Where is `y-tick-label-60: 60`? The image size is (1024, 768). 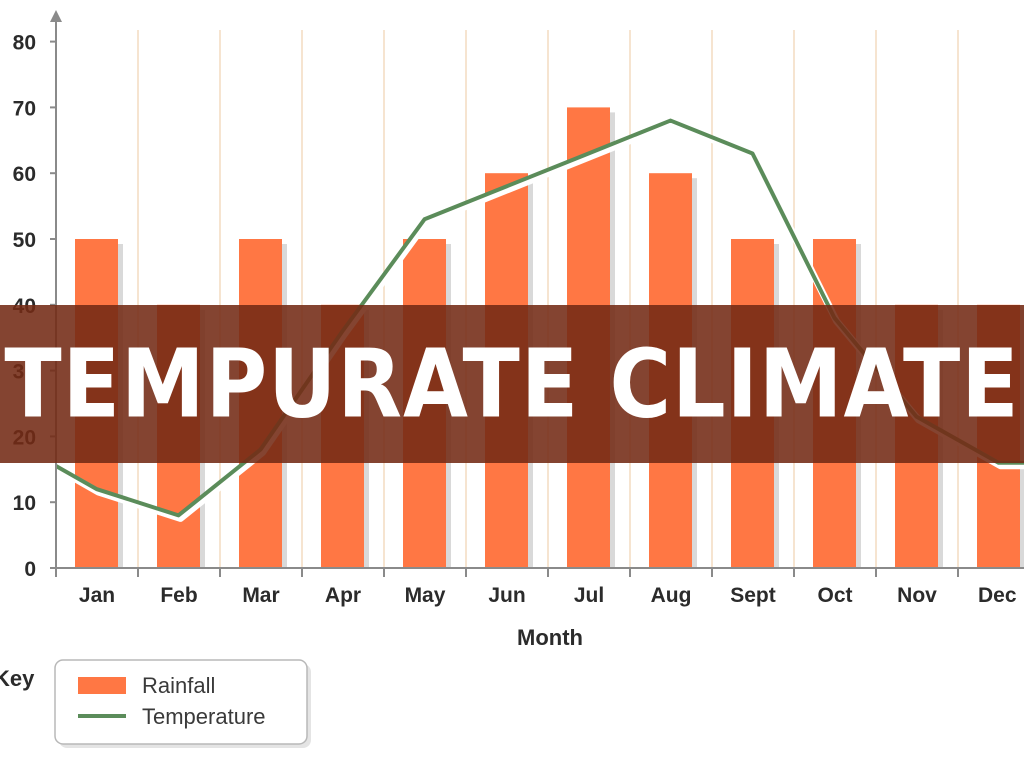 y-tick-label-60: 60 is located at coordinates (24, 174).